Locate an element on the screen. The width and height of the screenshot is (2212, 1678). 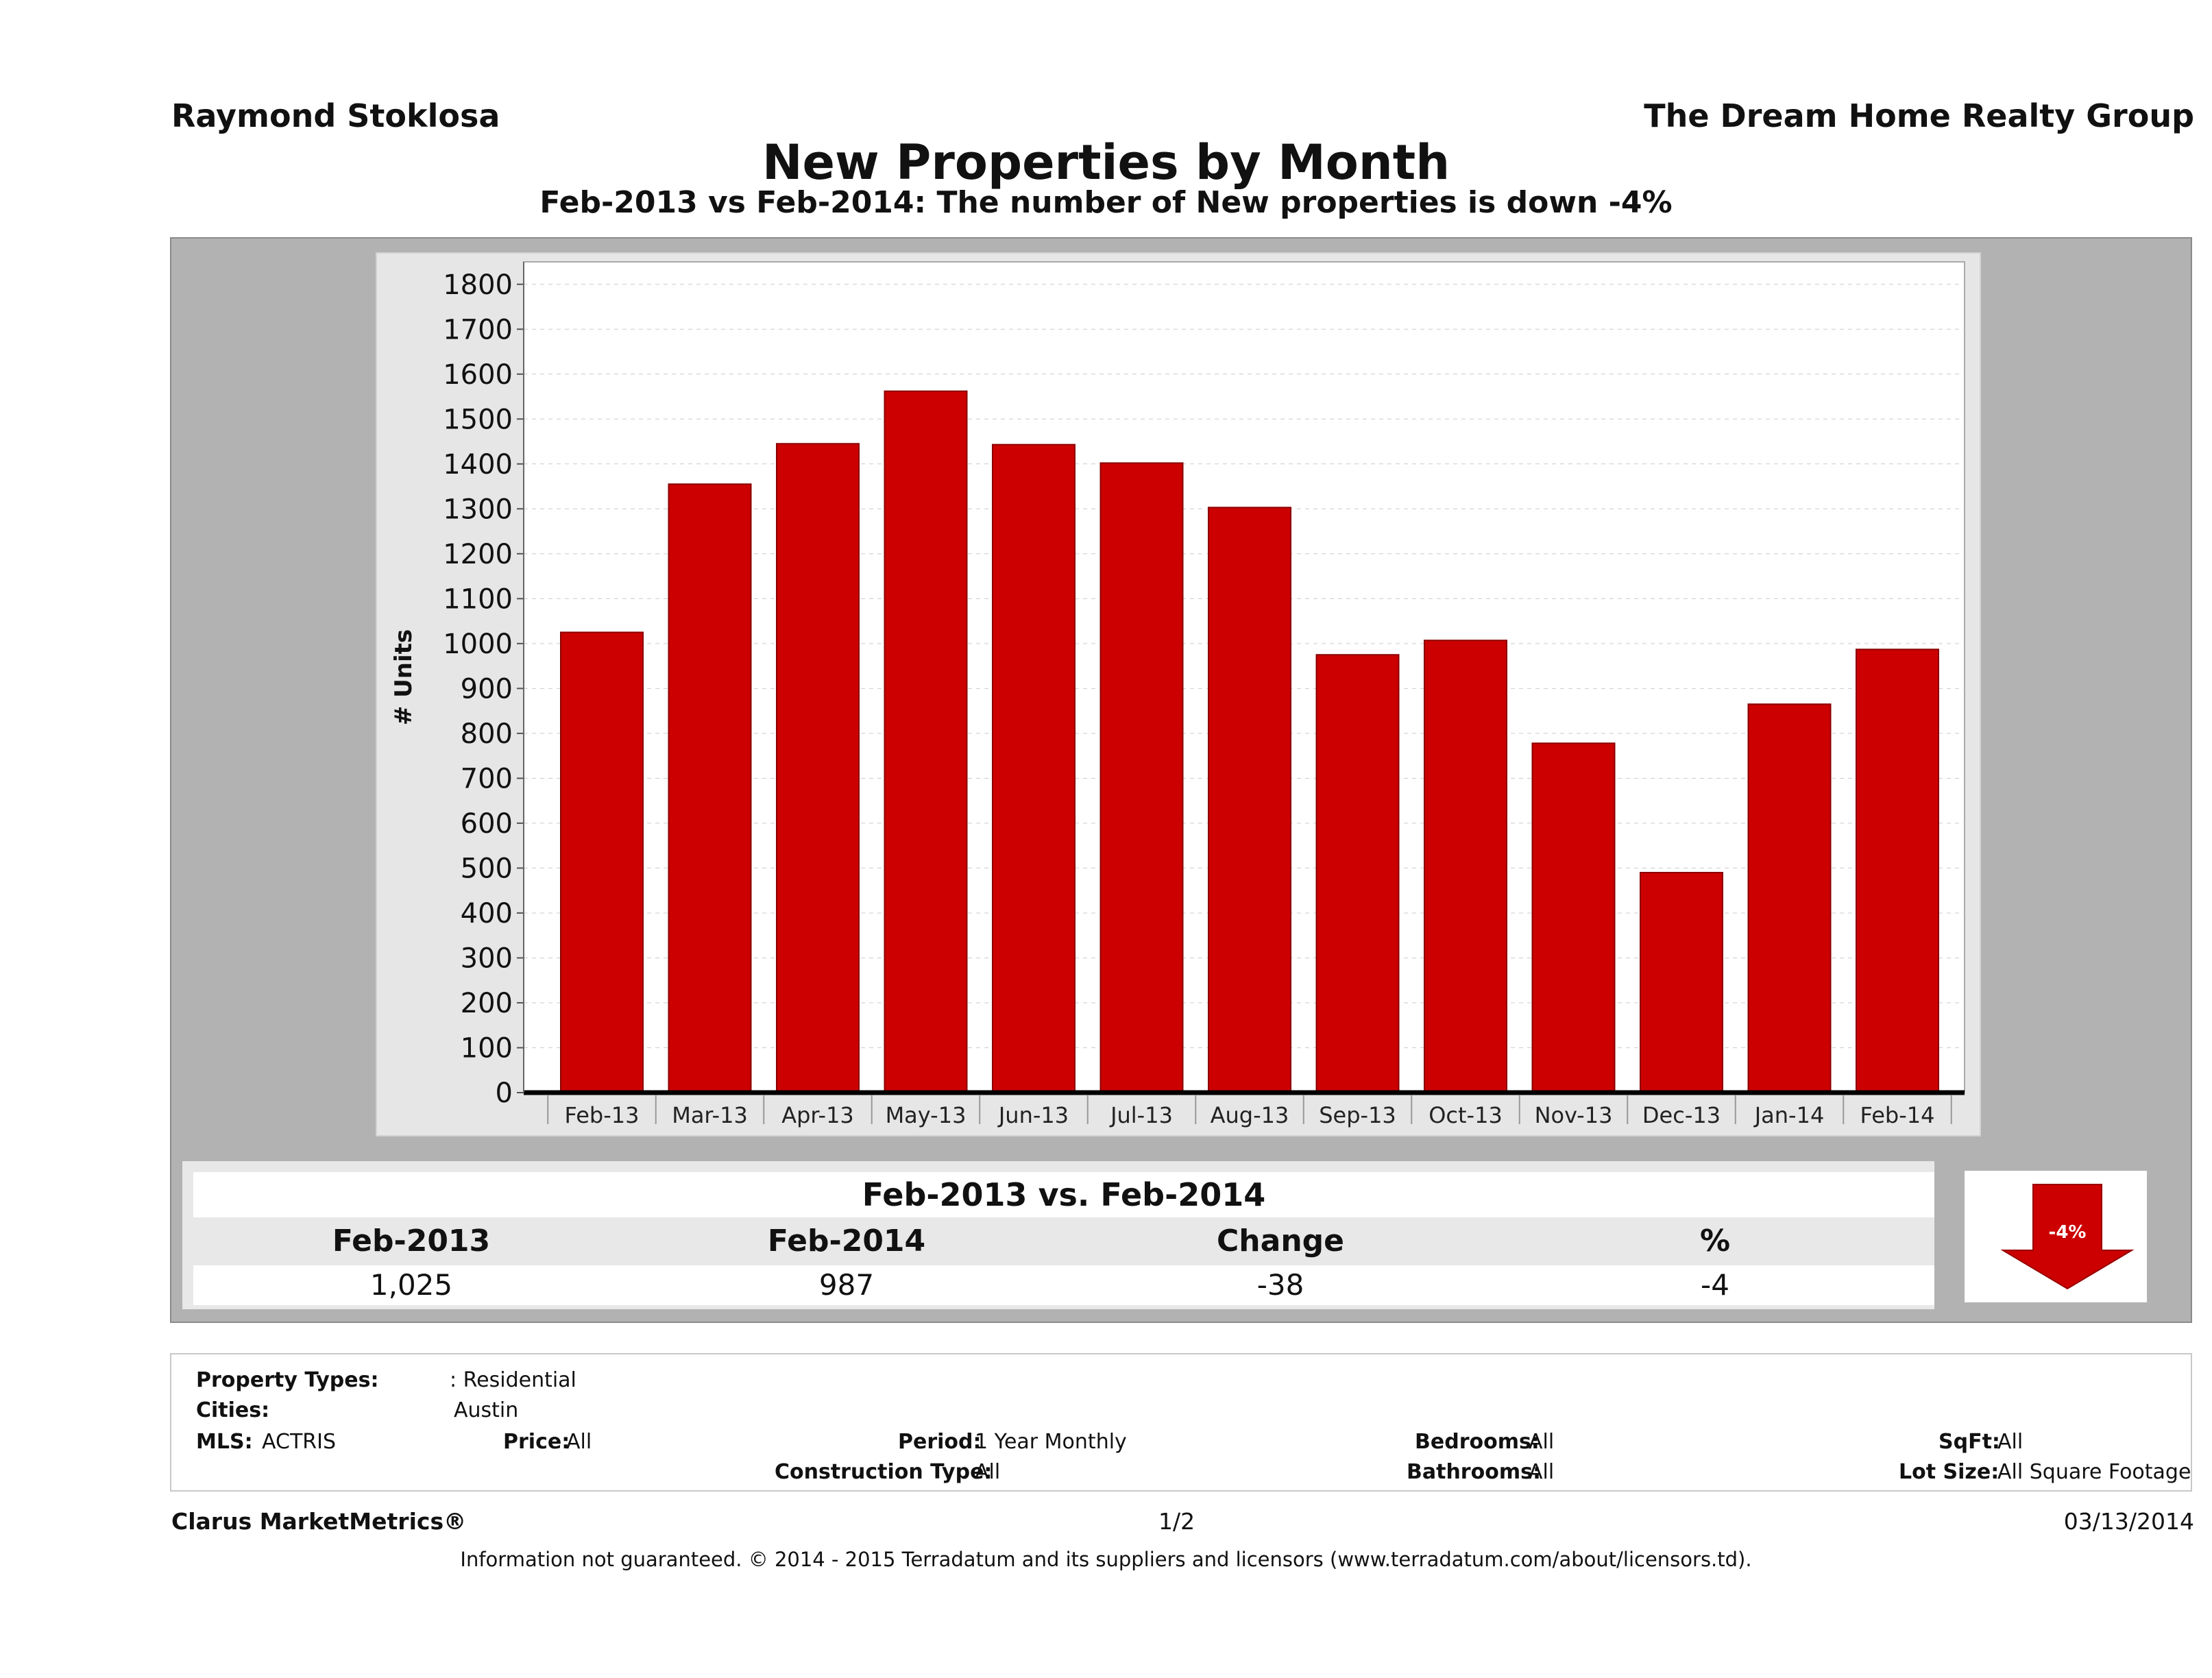
x-tick-label: Jul-13 is located at coordinates (1141, 1115).